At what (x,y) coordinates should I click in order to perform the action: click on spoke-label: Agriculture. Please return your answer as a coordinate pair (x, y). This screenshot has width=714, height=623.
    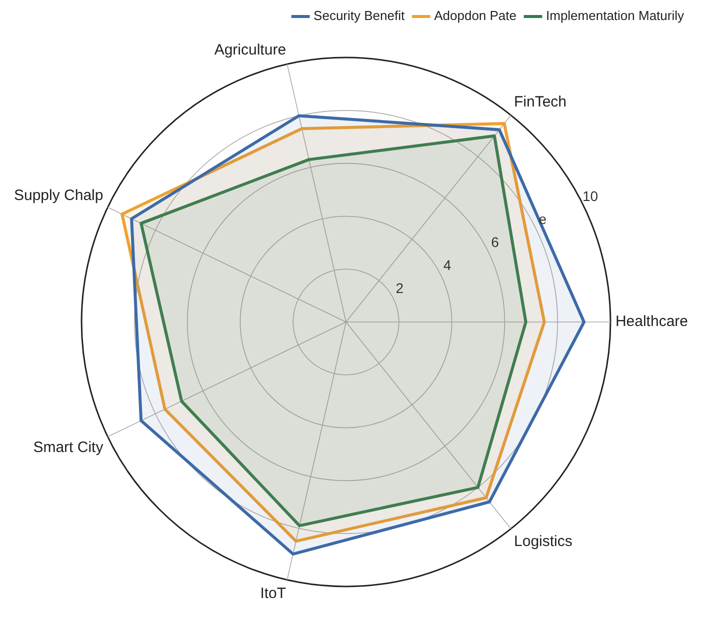
    Looking at the image, I should click on (250, 49).